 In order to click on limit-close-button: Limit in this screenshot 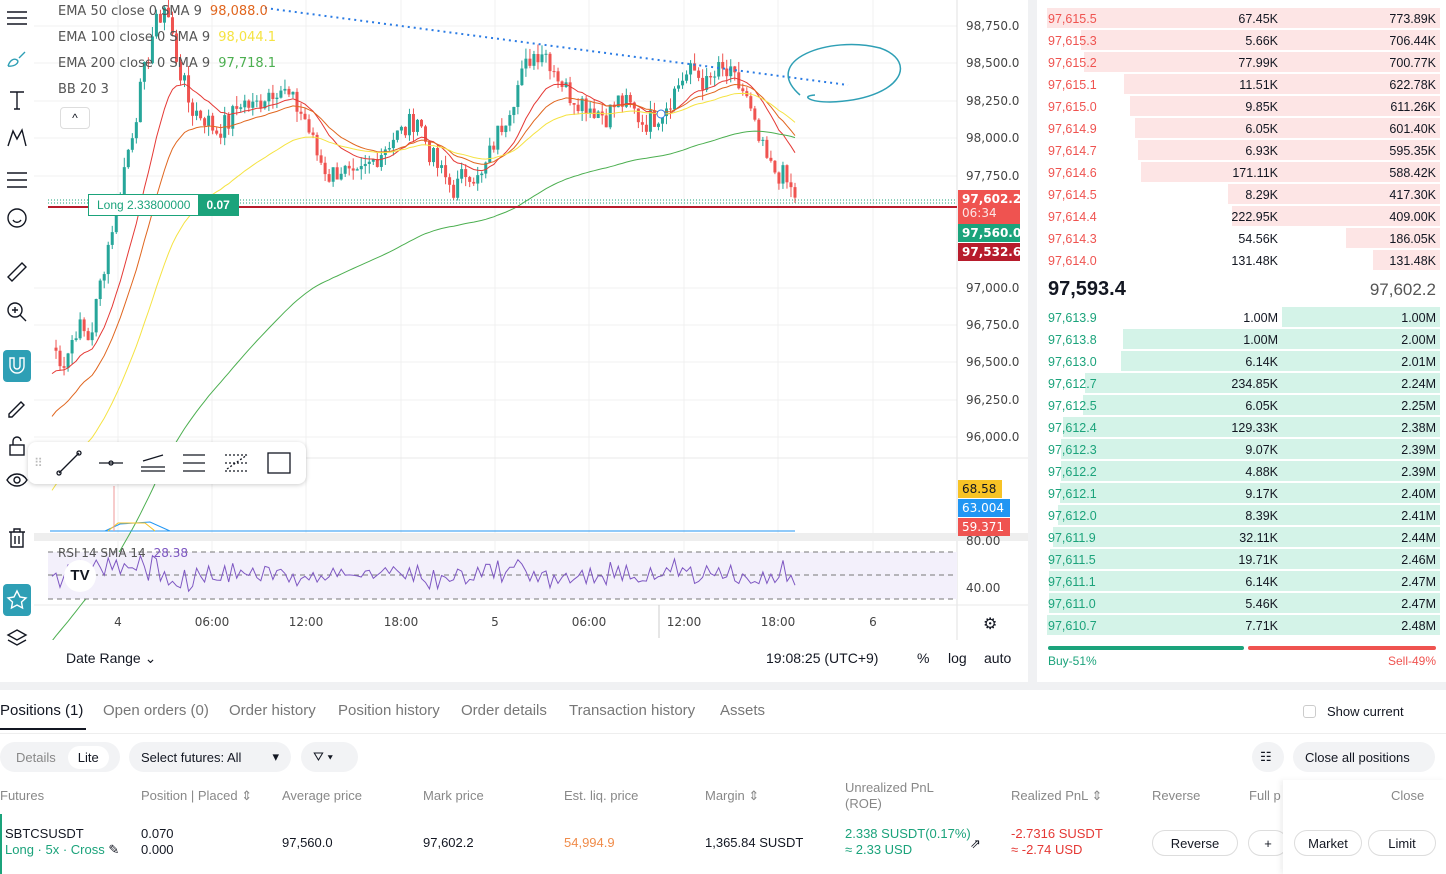, I will do `click(1402, 843)`.